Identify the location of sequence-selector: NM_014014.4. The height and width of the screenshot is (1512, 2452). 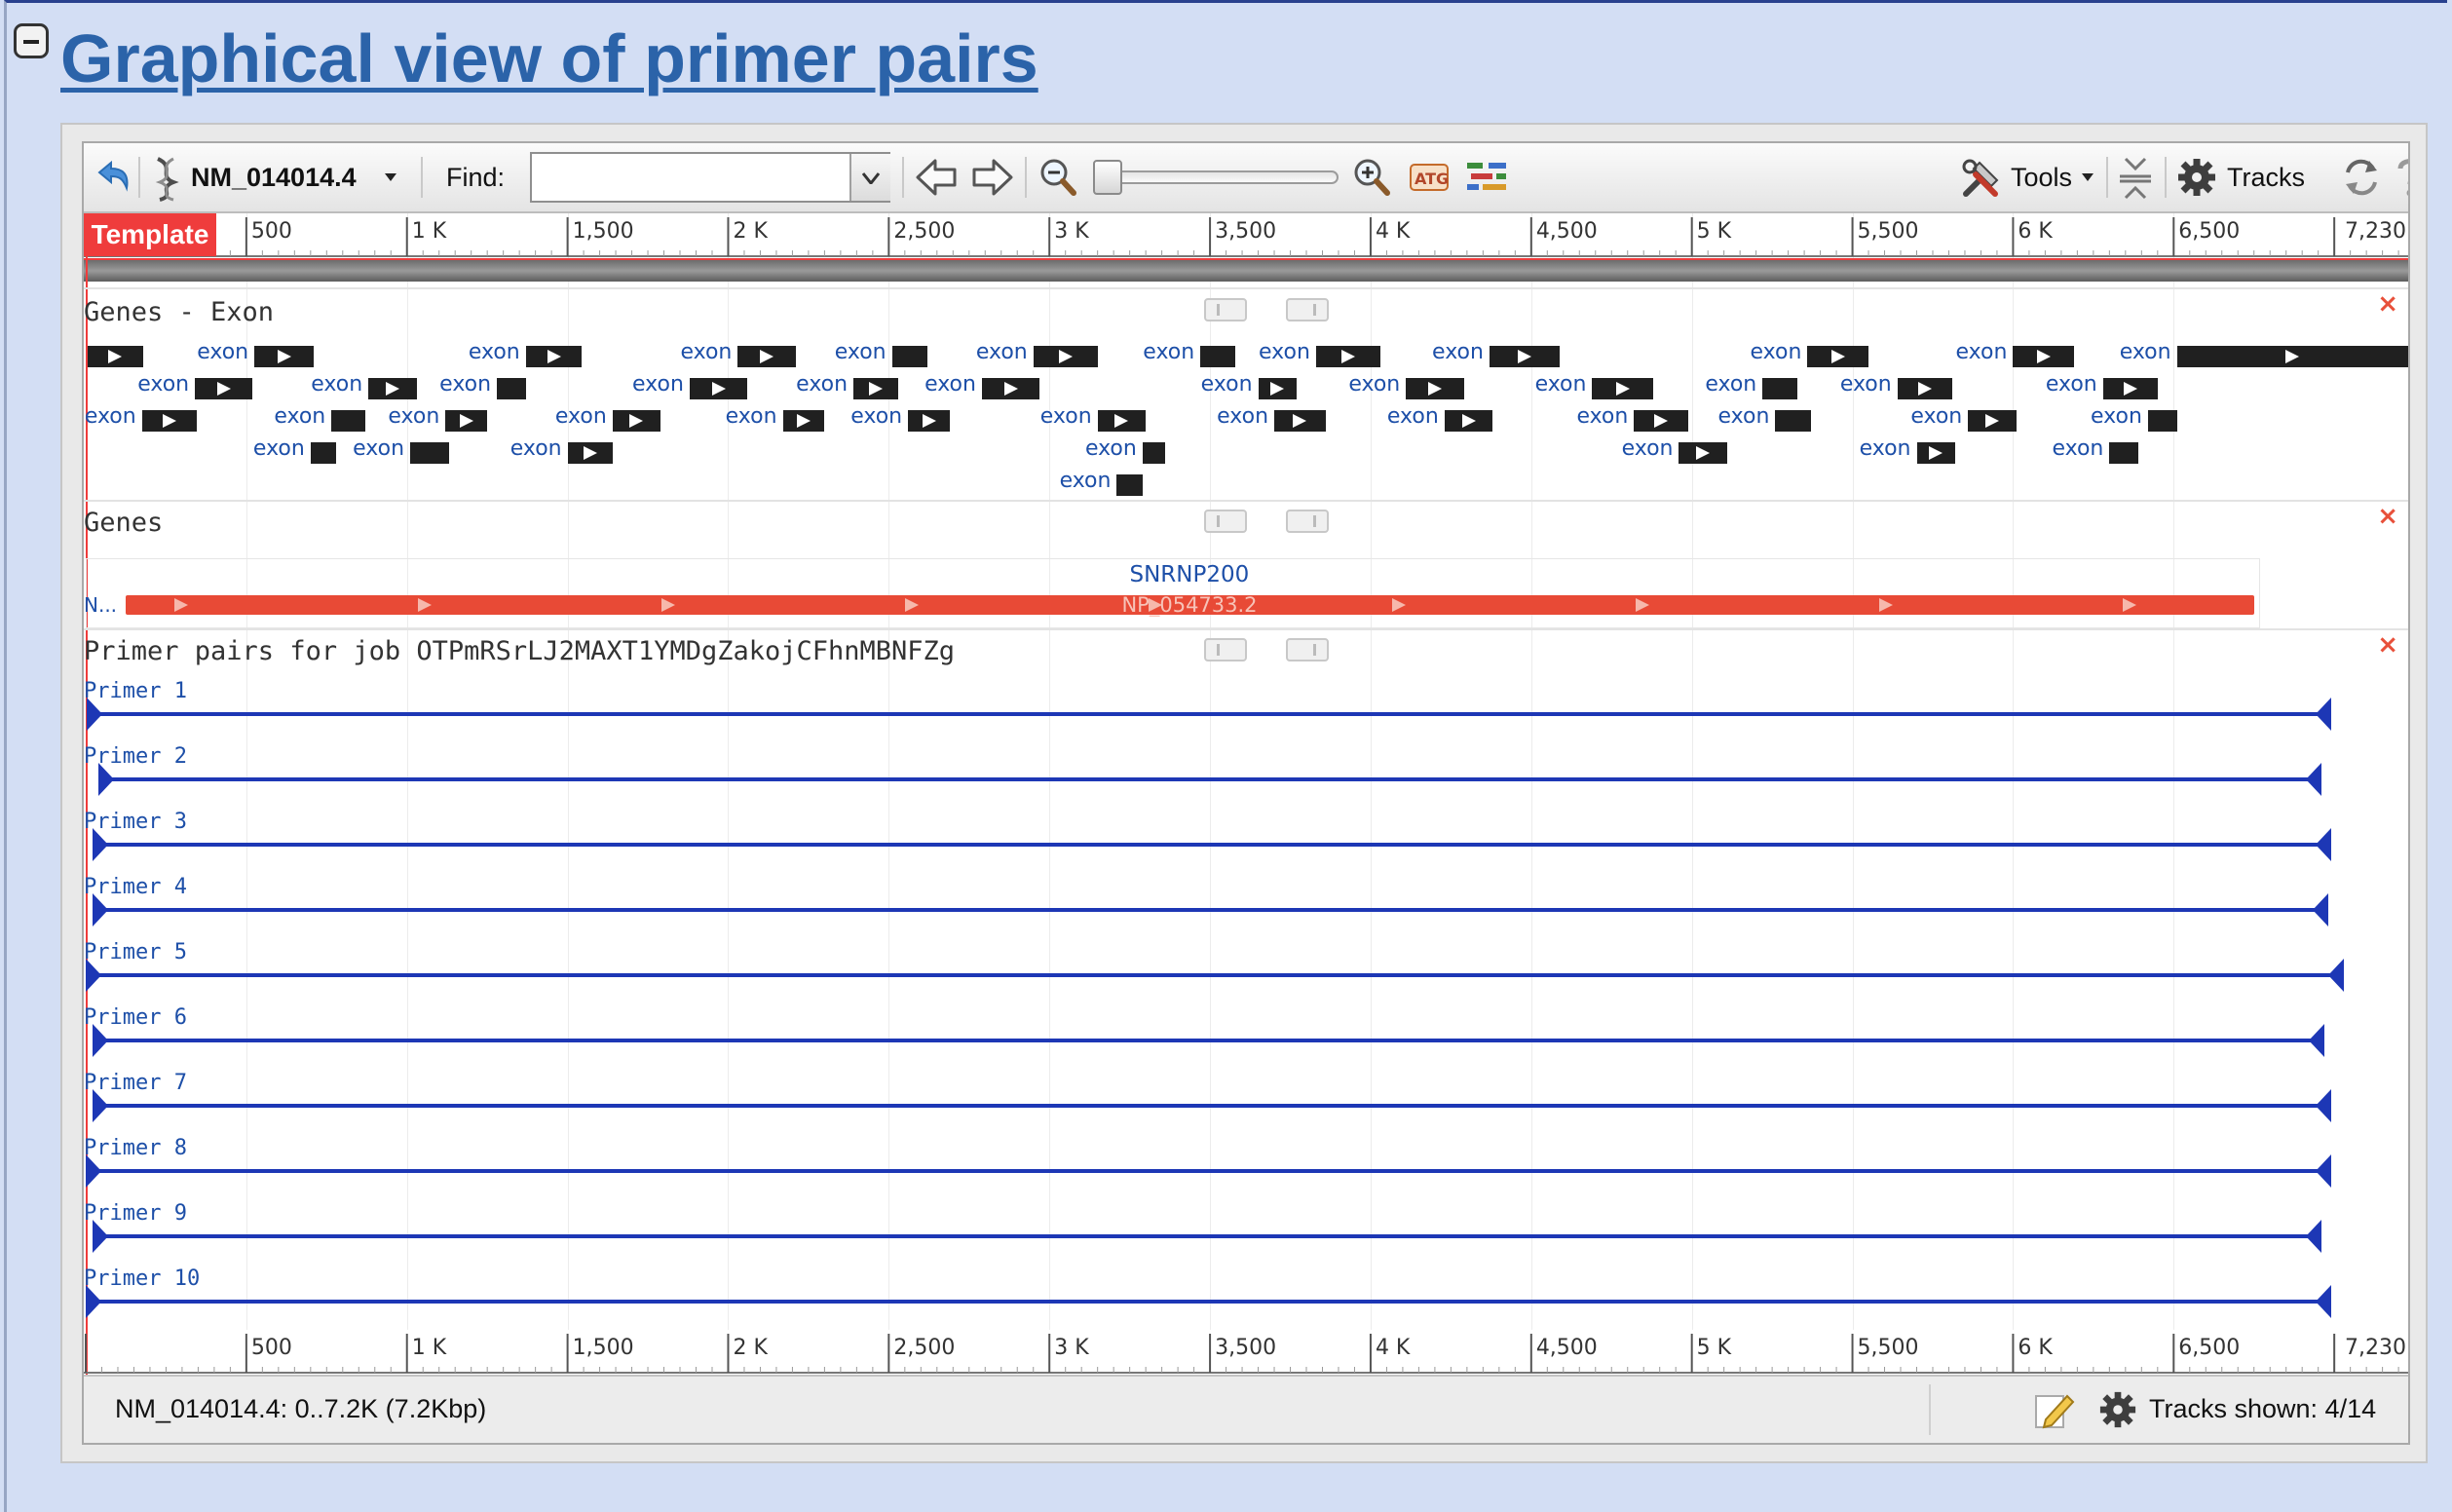
(274, 178).